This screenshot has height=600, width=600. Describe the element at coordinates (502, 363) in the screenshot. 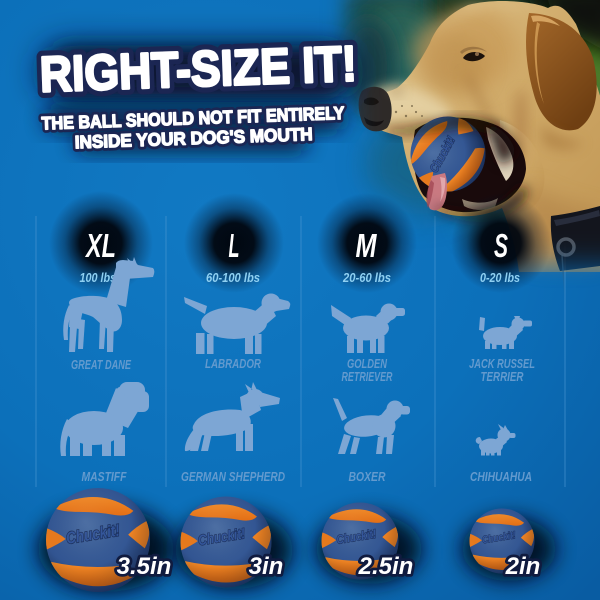

I see `svg-text: JACK RUSSEL` at that location.